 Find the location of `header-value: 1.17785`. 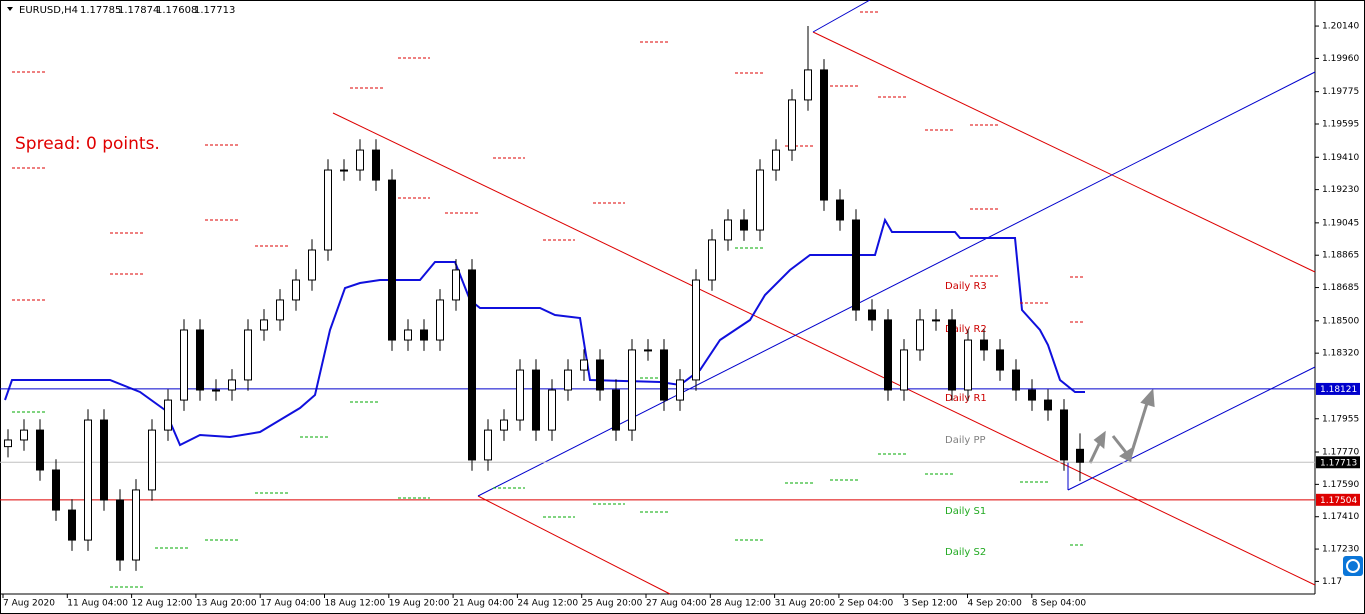

header-value: 1.17785 is located at coordinates (100, 10).